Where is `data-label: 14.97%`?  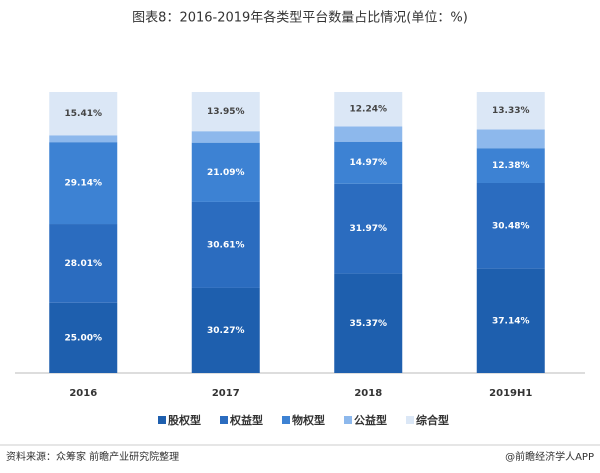 data-label: 14.97% is located at coordinates (369, 163).